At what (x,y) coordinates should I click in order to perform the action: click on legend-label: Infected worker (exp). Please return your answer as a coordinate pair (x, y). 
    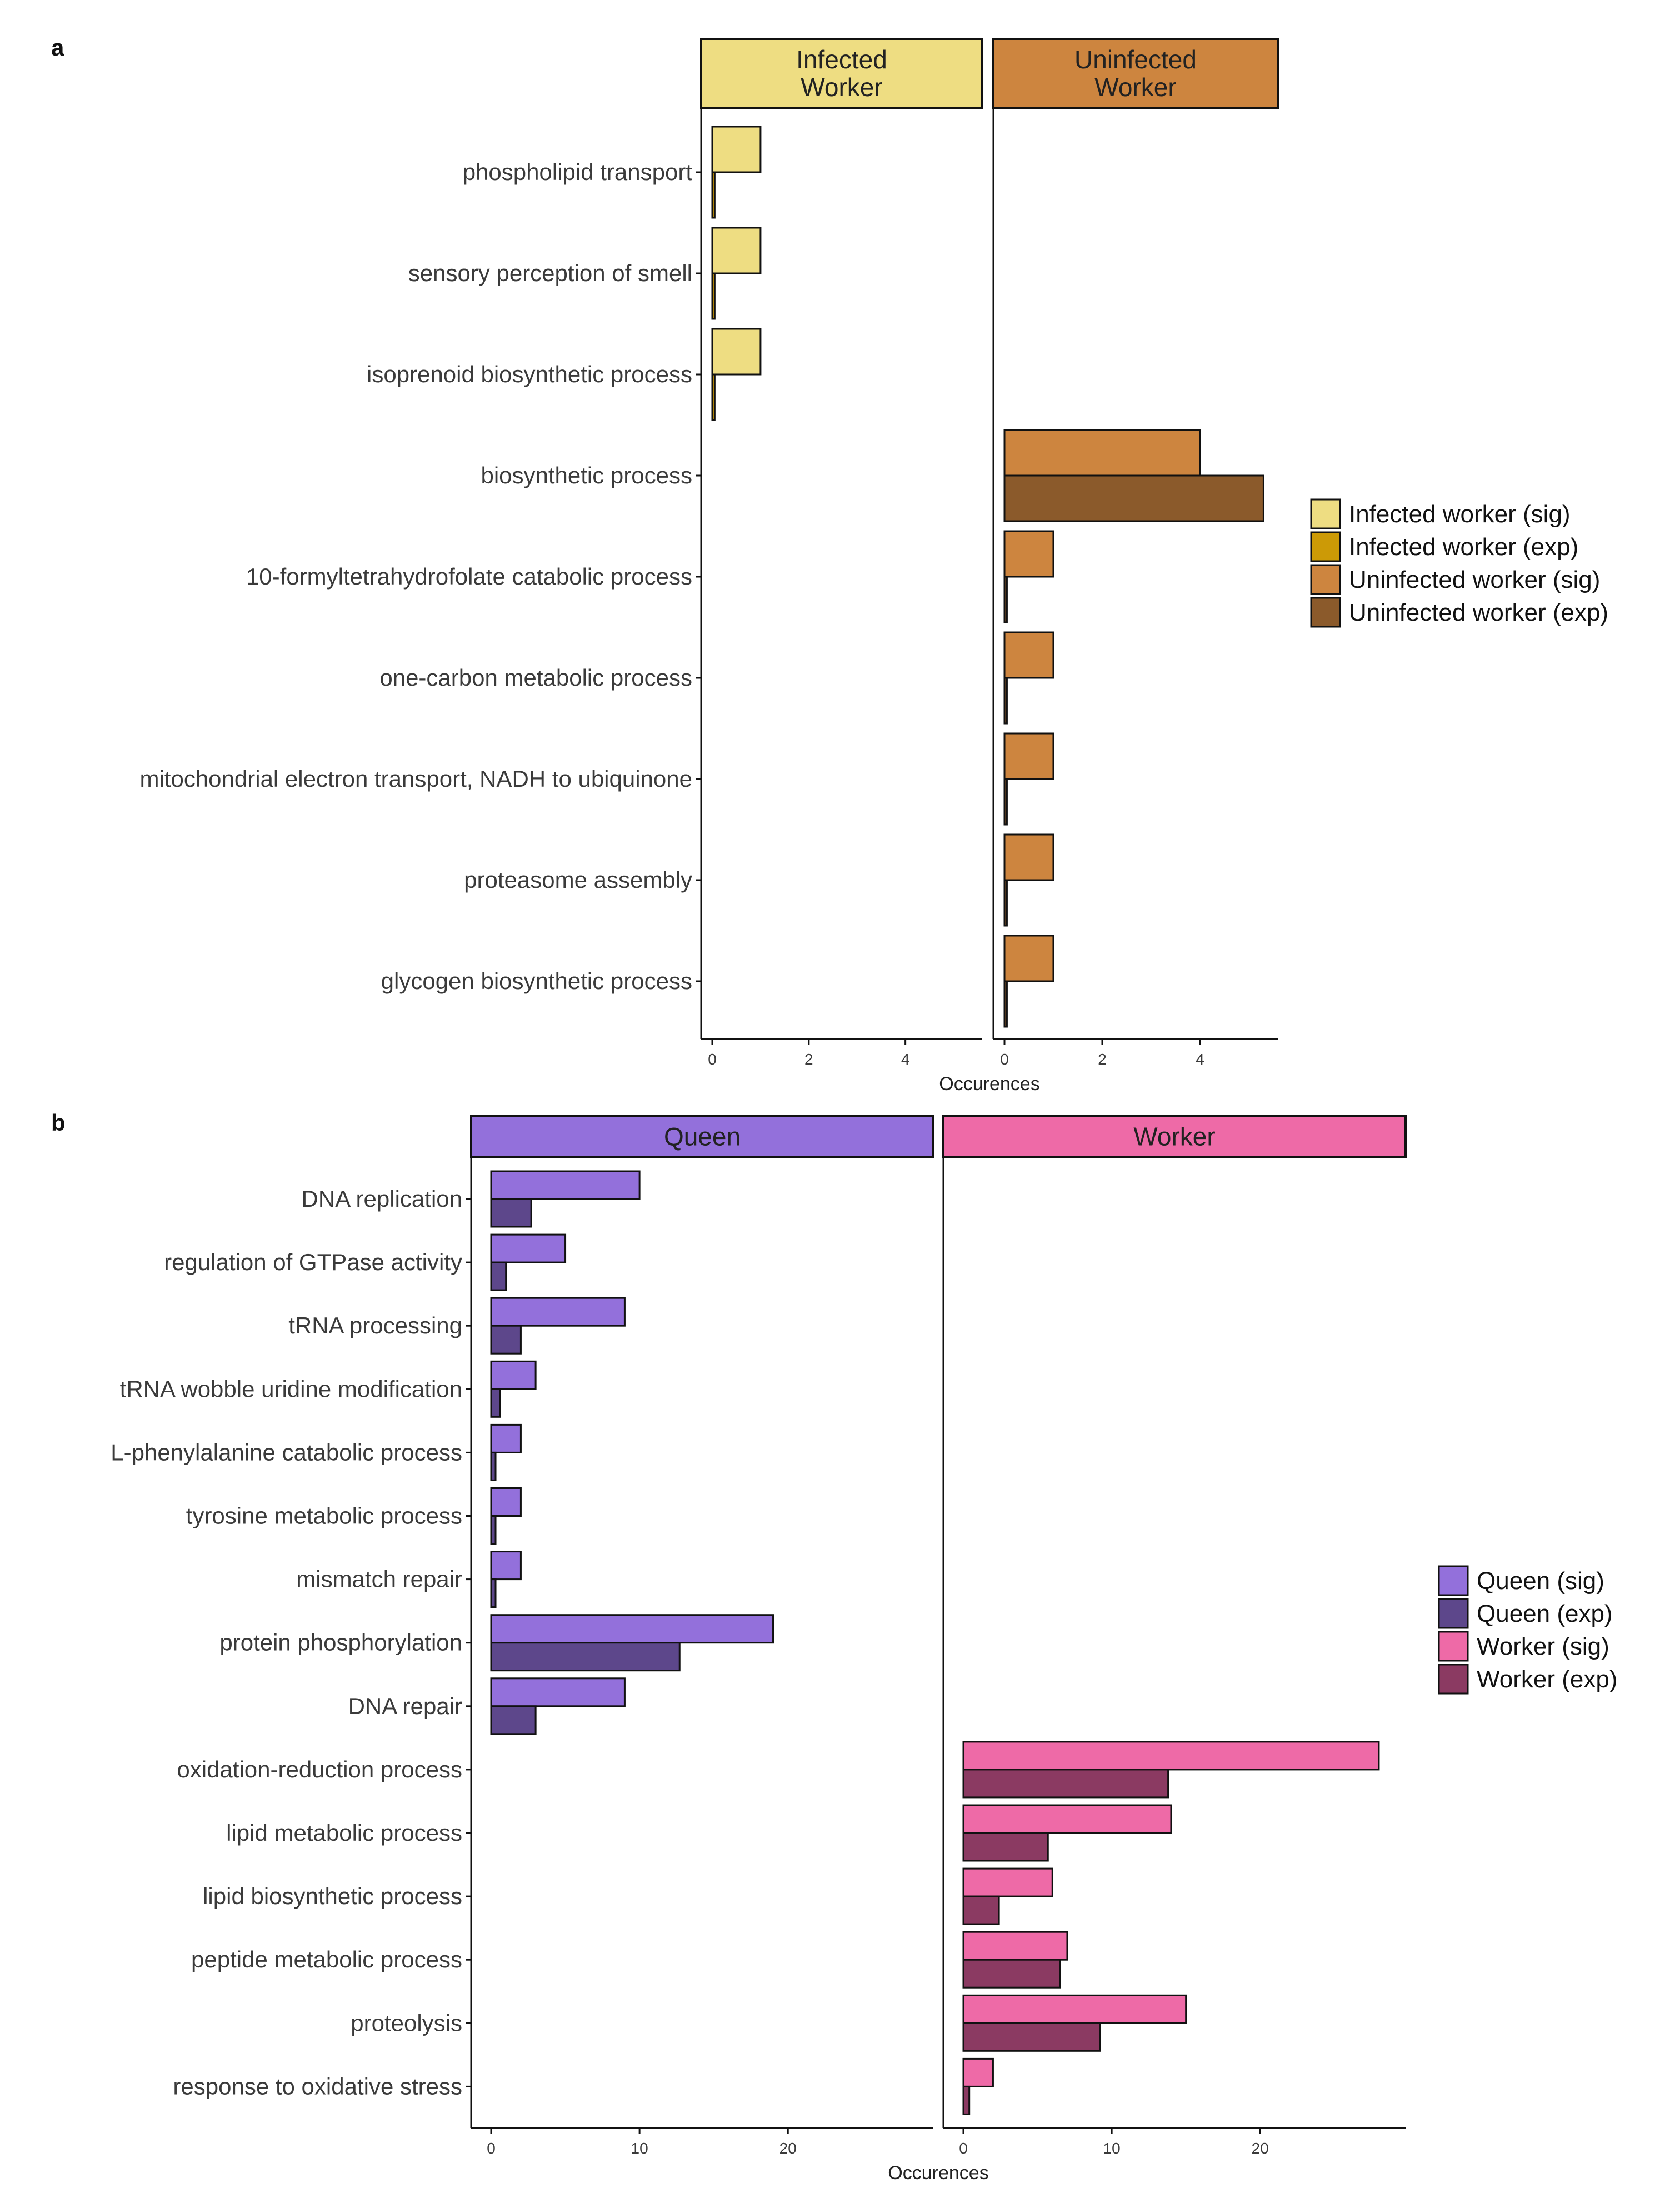
    Looking at the image, I should click on (1464, 547).